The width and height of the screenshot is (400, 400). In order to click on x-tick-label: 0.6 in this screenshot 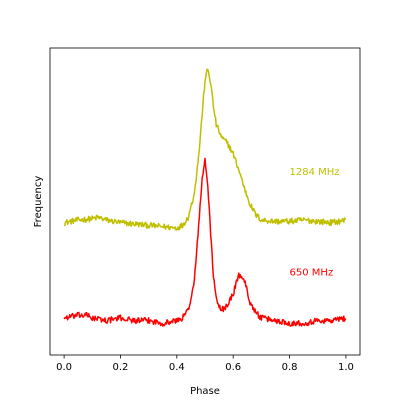, I will do `click(233, 367)`.